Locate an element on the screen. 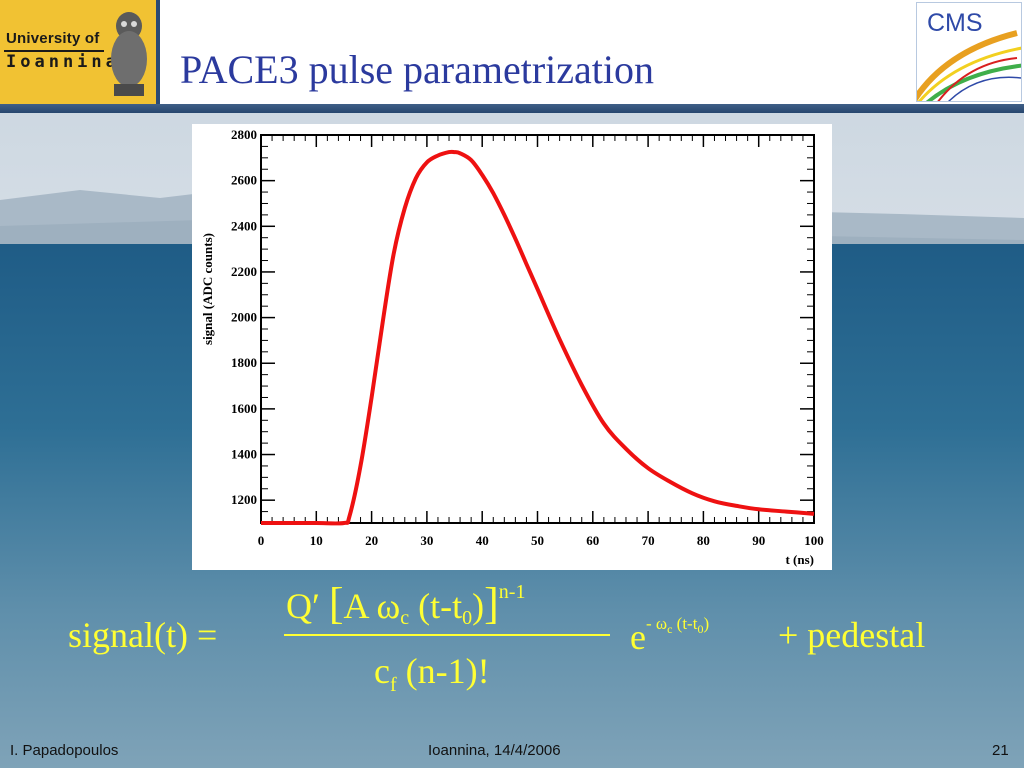  logo-divider is located at coordinates (54, 51).